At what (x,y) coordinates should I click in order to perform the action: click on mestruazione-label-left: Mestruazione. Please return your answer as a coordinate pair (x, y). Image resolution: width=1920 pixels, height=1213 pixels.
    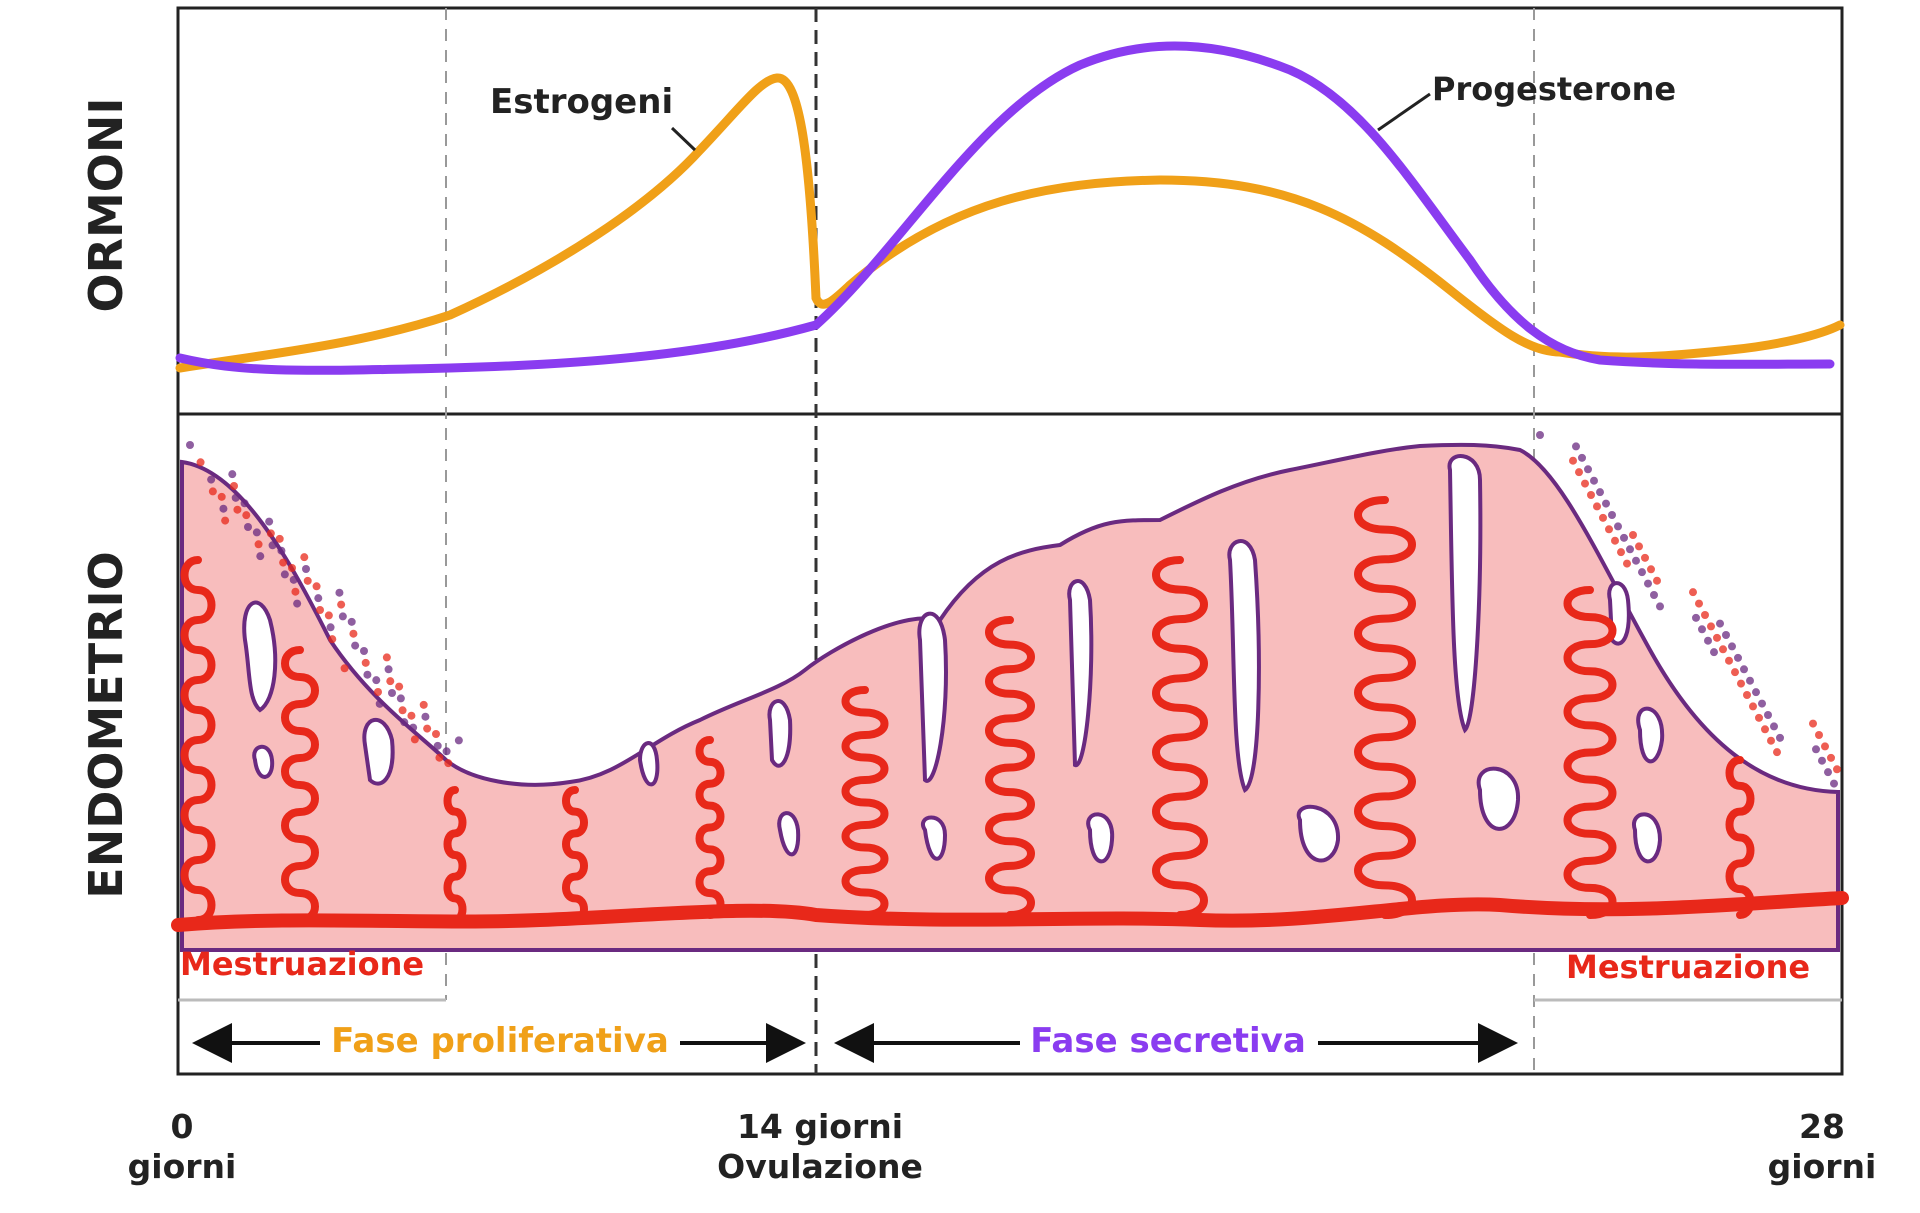
    Looking at the image, I should click on (302, 964).